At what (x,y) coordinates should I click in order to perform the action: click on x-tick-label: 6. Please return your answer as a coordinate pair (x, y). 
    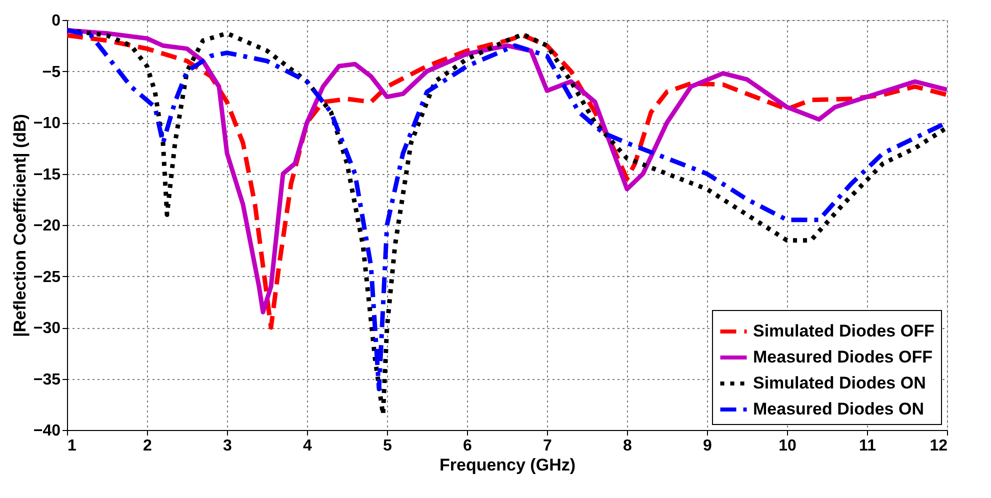
    Looking at the image, I should click on (467, 446).